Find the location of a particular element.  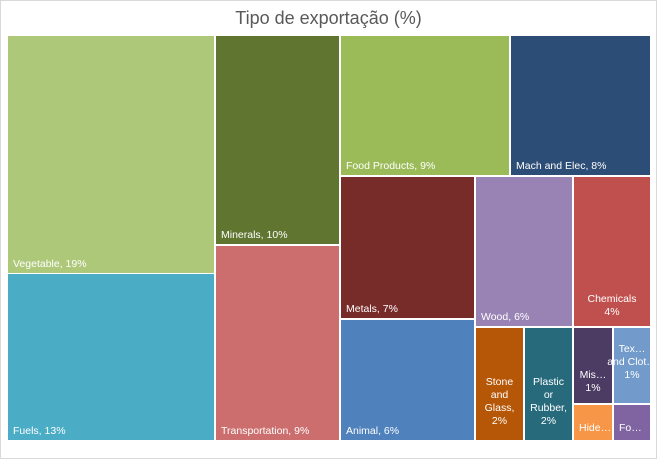

treemap-tile-metals: Metals, 7% is located at coordinates (407, 247).